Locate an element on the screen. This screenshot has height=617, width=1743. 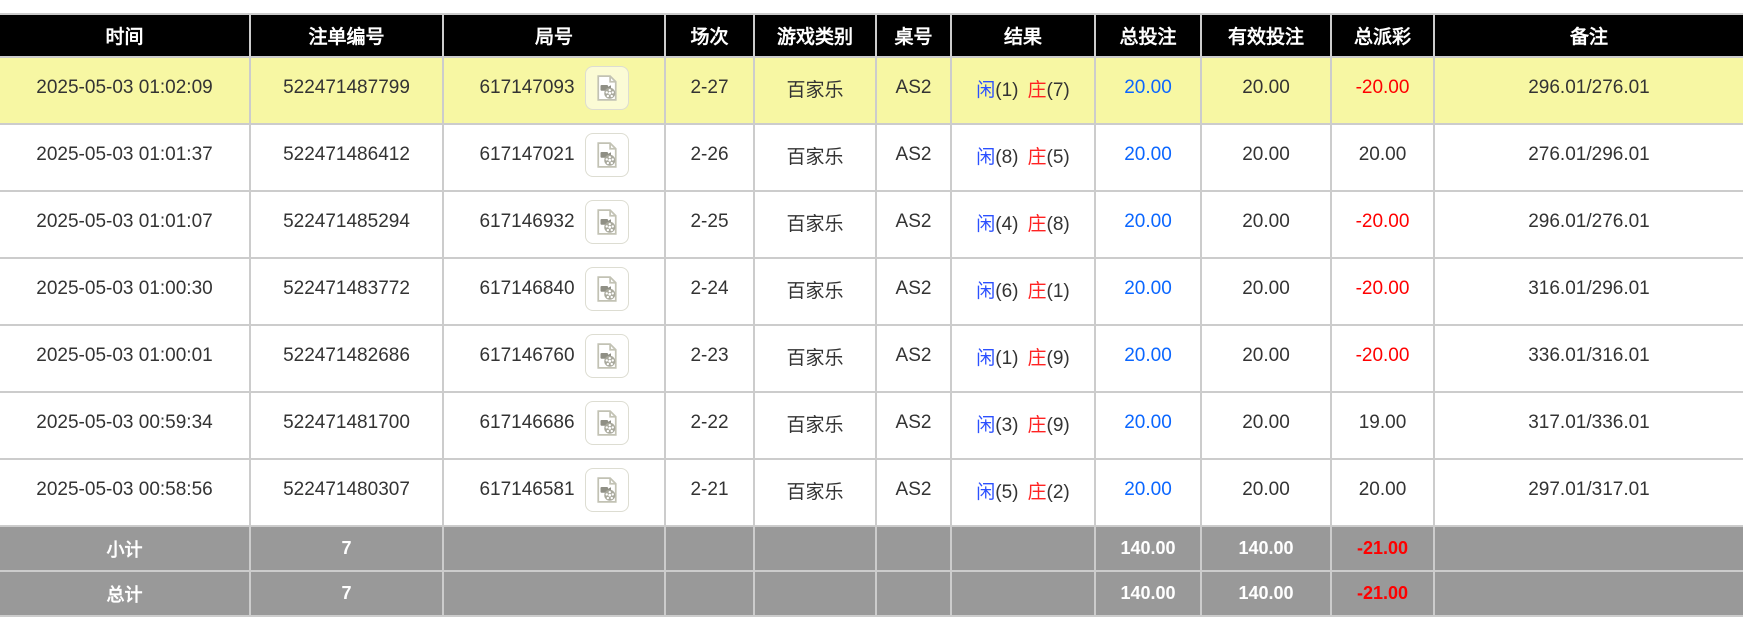
bet-id-cell: 522471481700 is located at coordinates (346, 425).